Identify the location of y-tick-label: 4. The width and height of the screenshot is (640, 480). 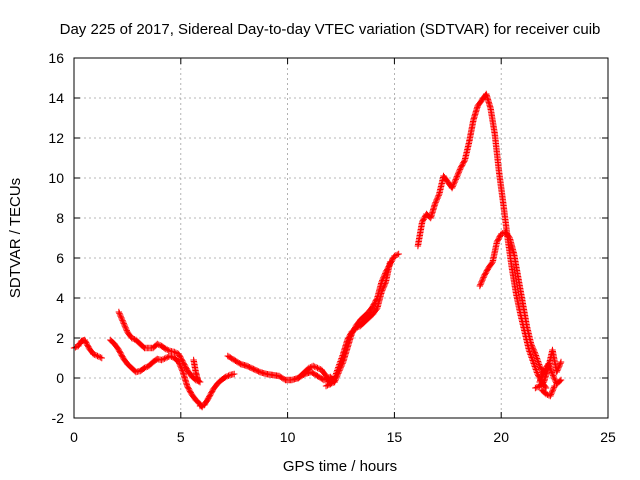
(60, 298).